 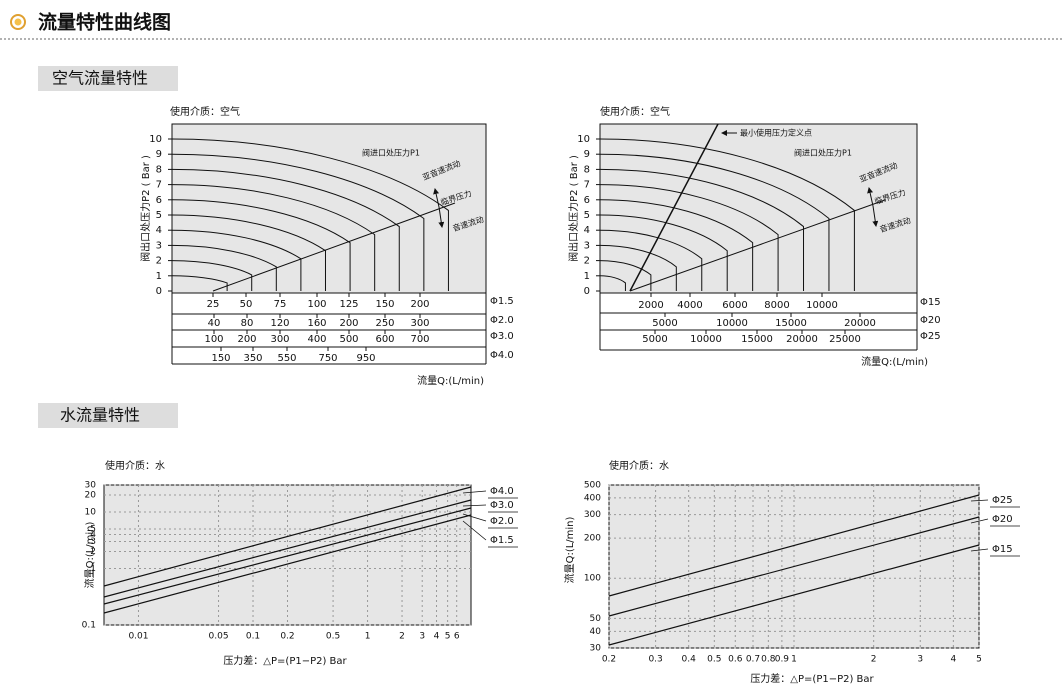 I want to click on medium-label: 使用介质：水, so click(x=639, y=465).